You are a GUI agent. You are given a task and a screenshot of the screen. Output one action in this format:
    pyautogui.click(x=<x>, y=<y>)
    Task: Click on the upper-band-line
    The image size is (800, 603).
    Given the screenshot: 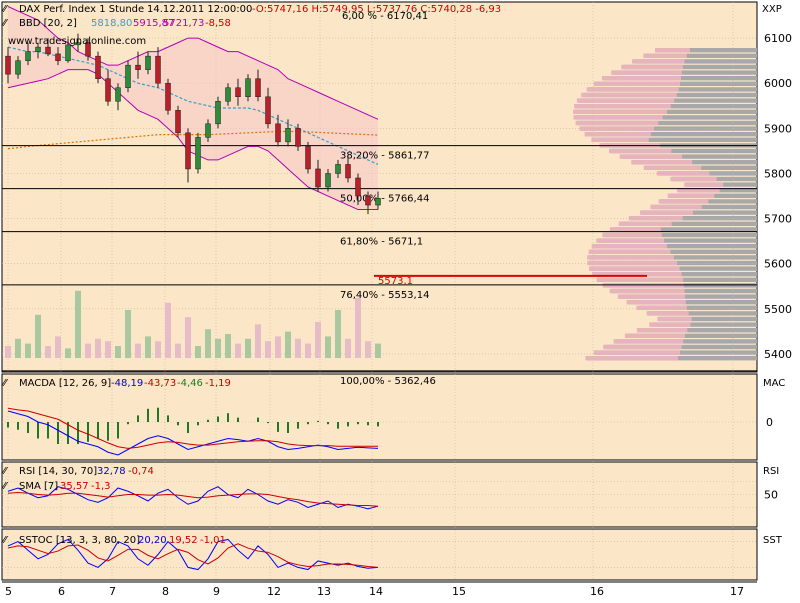 What is the action you would take?
    pyautogui.click(x=193, y=63)
    